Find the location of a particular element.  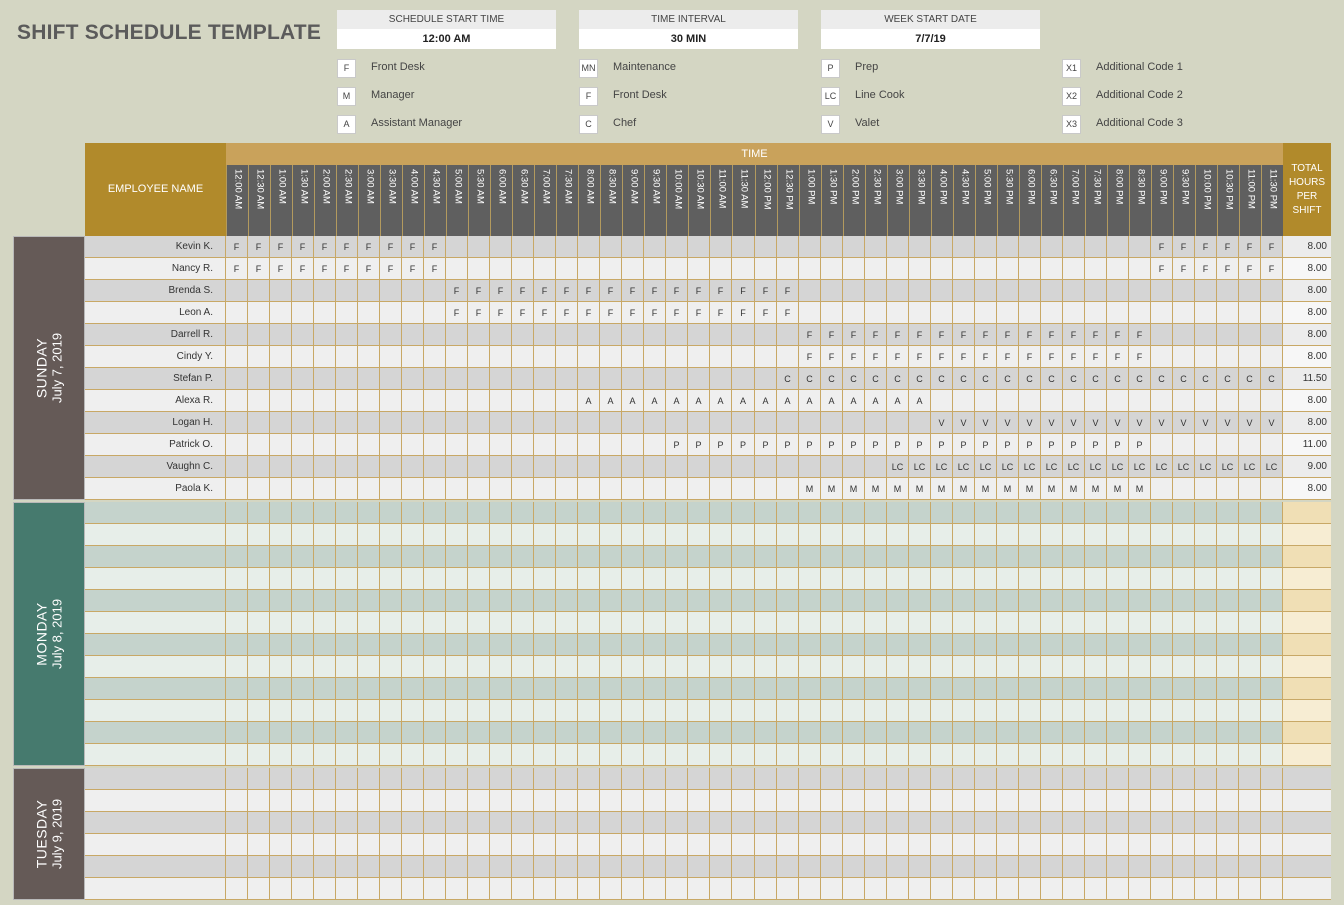

shift-cell: M is located at coordinates (1052, 489).